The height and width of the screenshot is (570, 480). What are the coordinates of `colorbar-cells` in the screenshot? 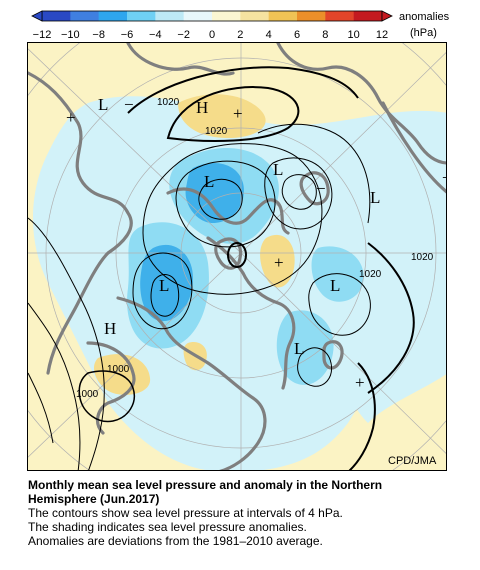 It's located at (212, 16).